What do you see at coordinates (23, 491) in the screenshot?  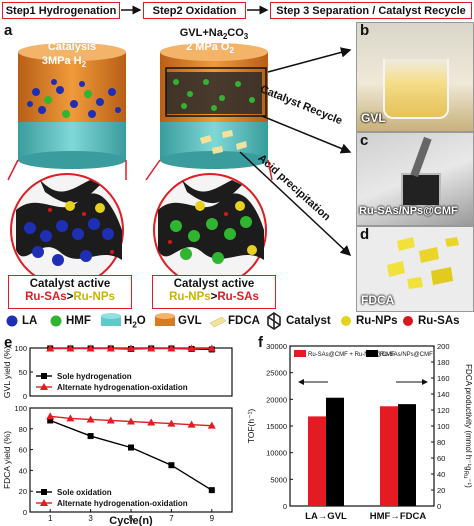 I see `y-tick-label: 20` at bounding box center [23, 491].